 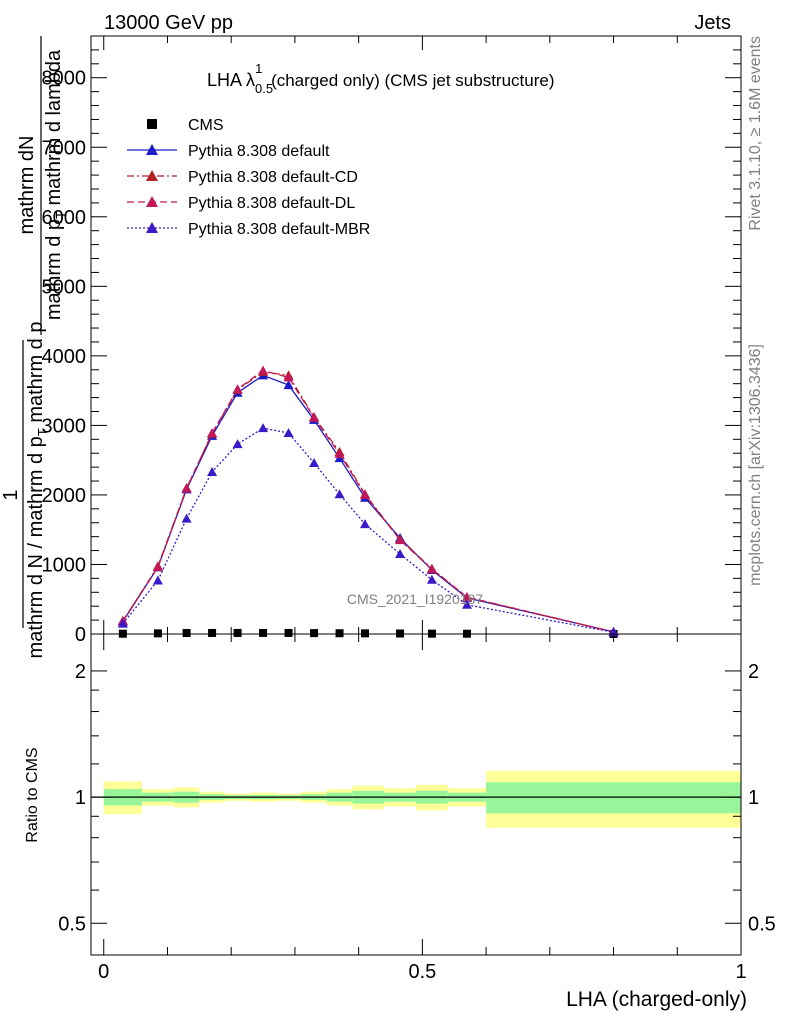 What do you see at coordinates (740, 972) in the screenshot?
I see `x-tick-label: 1` at bounding box center [740, 972].